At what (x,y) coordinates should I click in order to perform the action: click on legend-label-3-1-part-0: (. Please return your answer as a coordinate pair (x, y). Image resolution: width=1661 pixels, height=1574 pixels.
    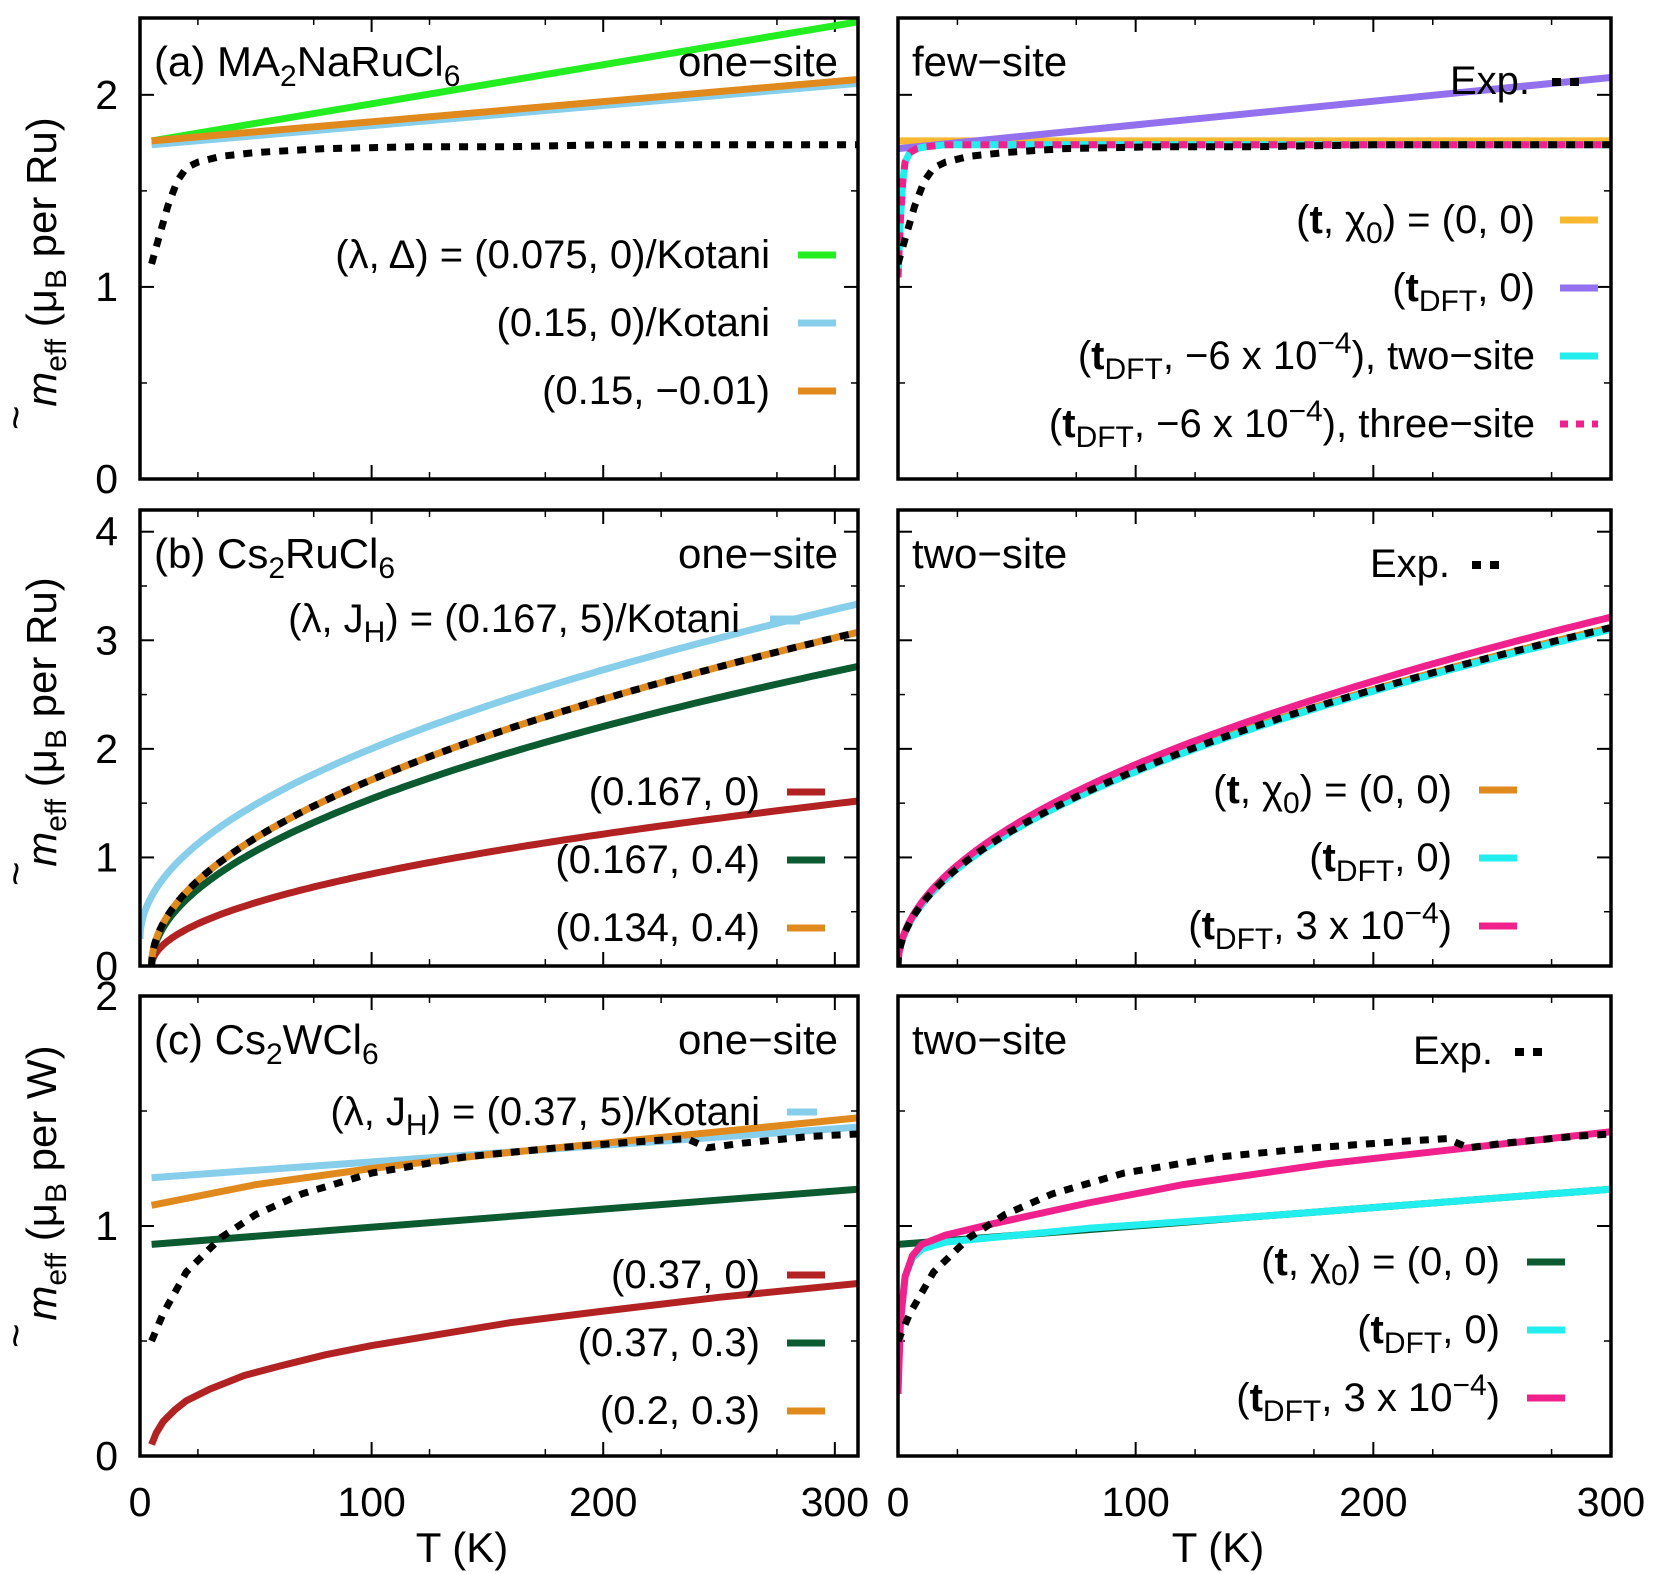
    Looking at the image, I should click on (1316, 858).